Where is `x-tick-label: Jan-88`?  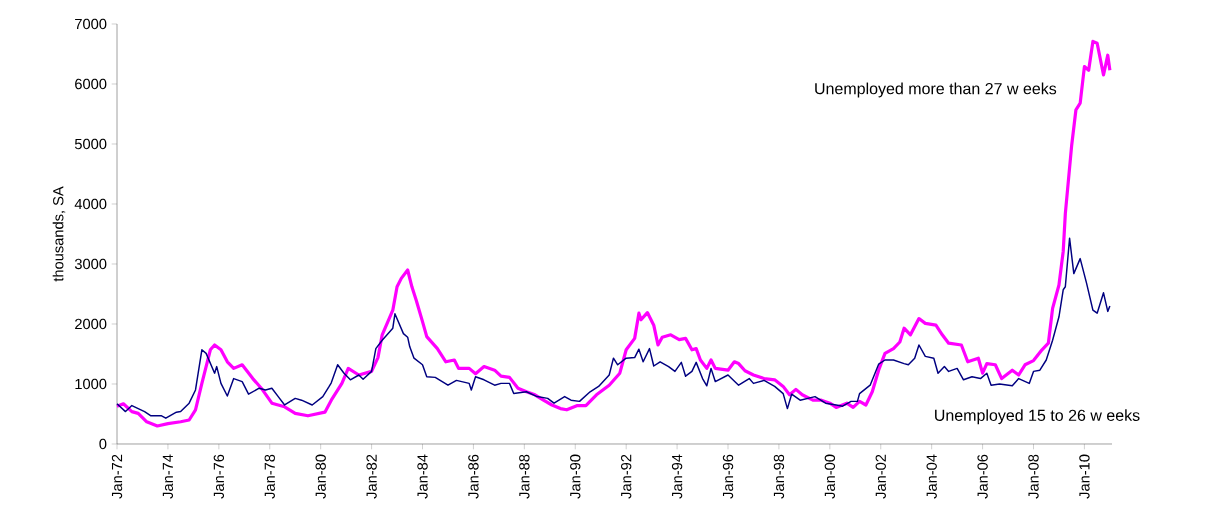 x-tick-label: Jan-88 is located at coordinates (524, 476).